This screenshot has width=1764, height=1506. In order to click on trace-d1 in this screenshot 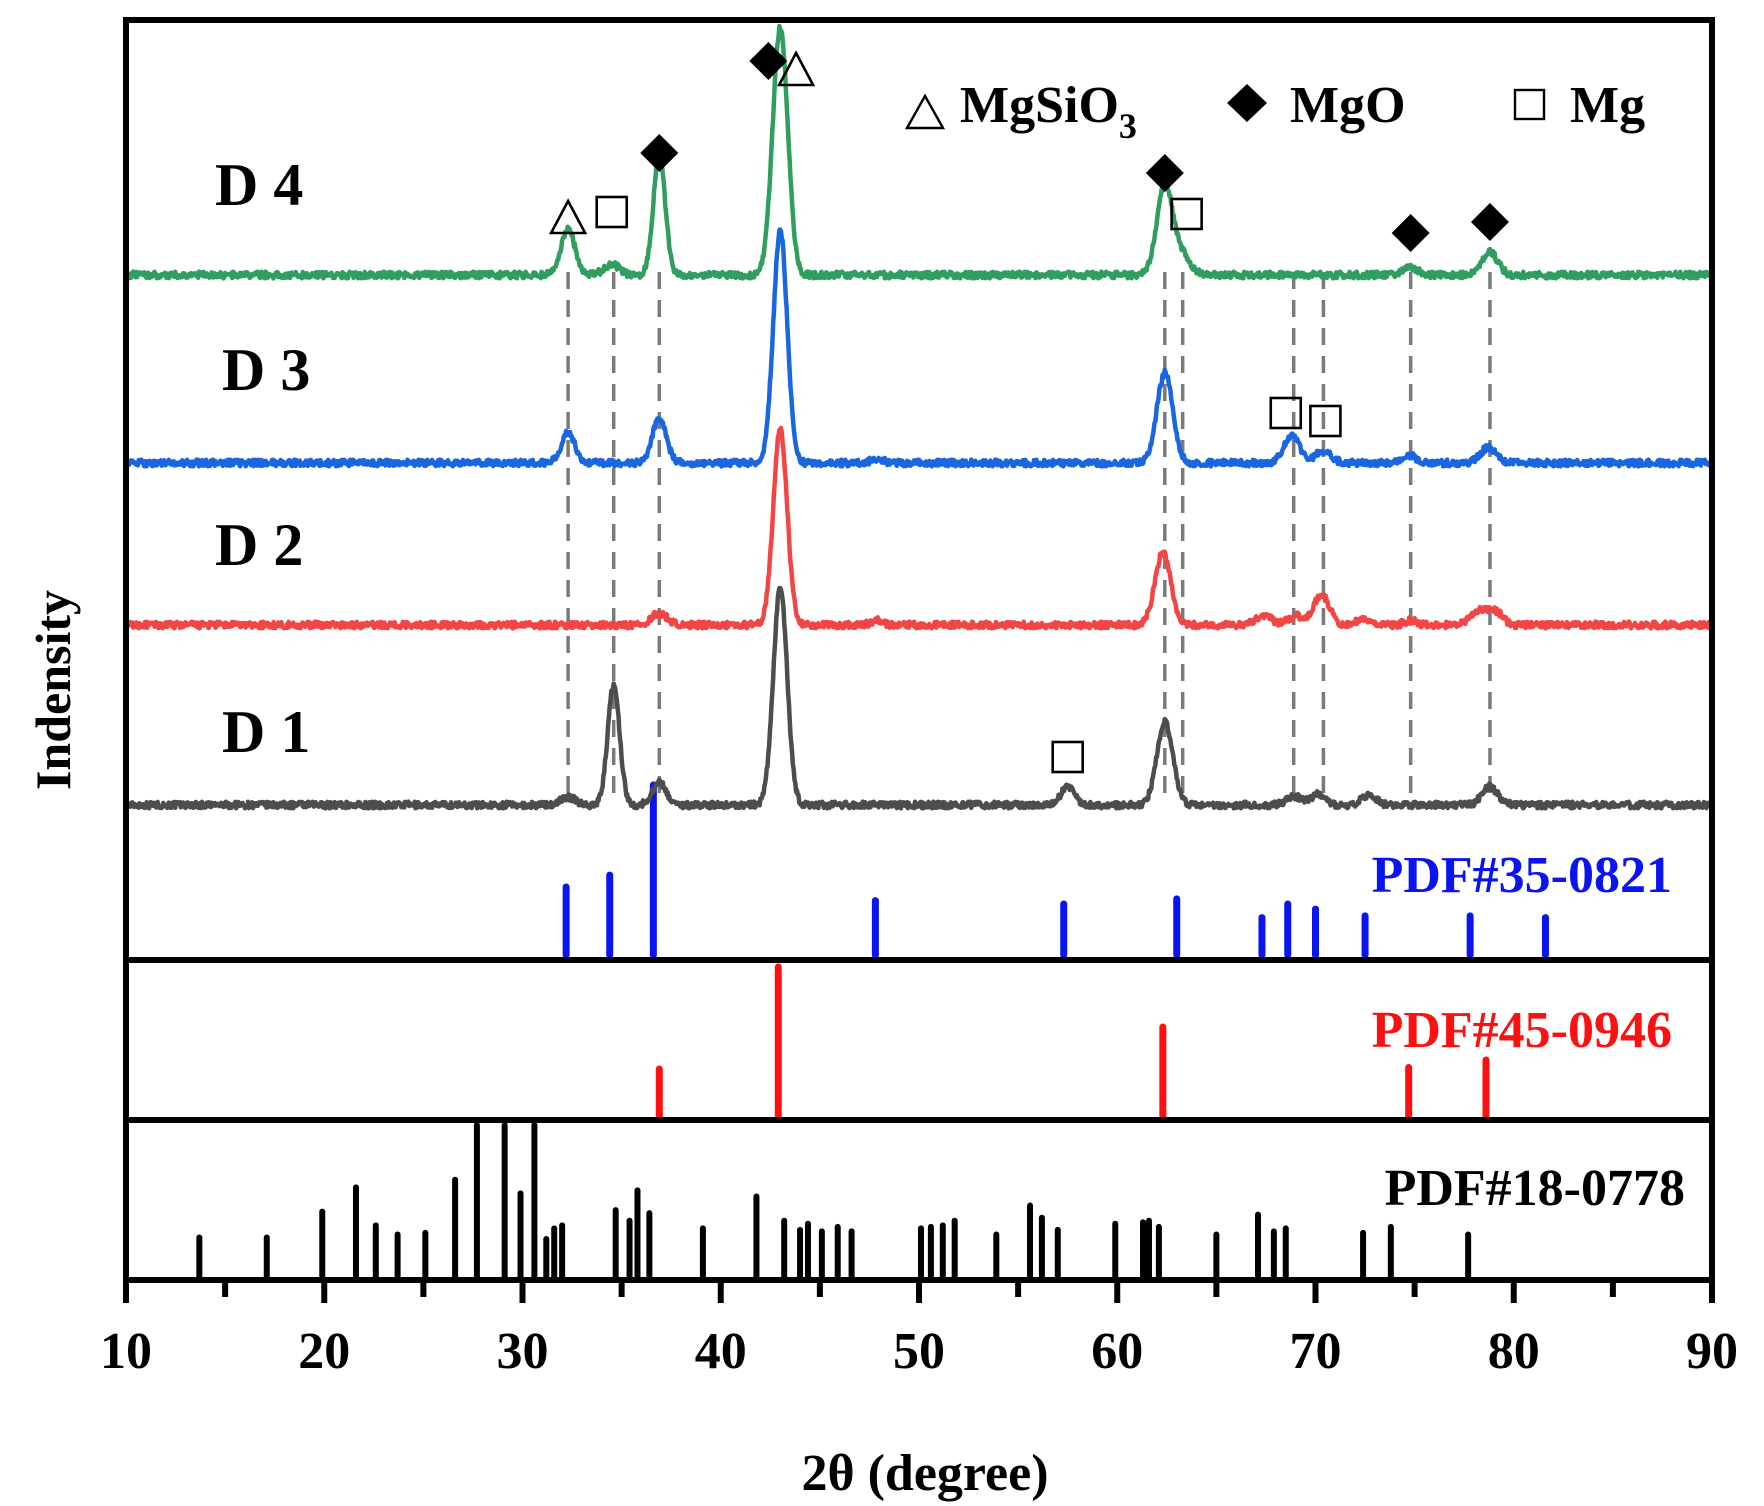, I will do `click(918, 698)`.